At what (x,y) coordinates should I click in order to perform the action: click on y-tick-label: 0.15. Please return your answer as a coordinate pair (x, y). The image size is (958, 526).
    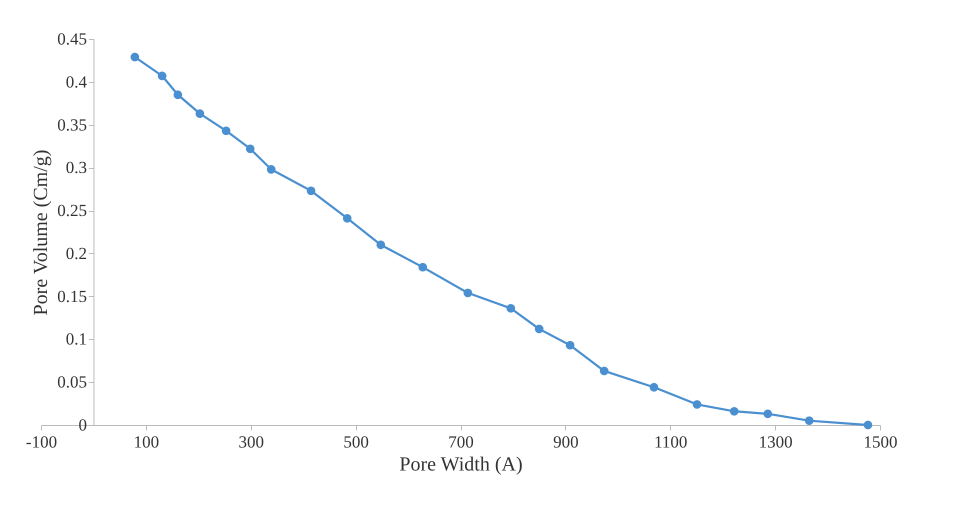
    Looking at the image, I should click on (72, 296).